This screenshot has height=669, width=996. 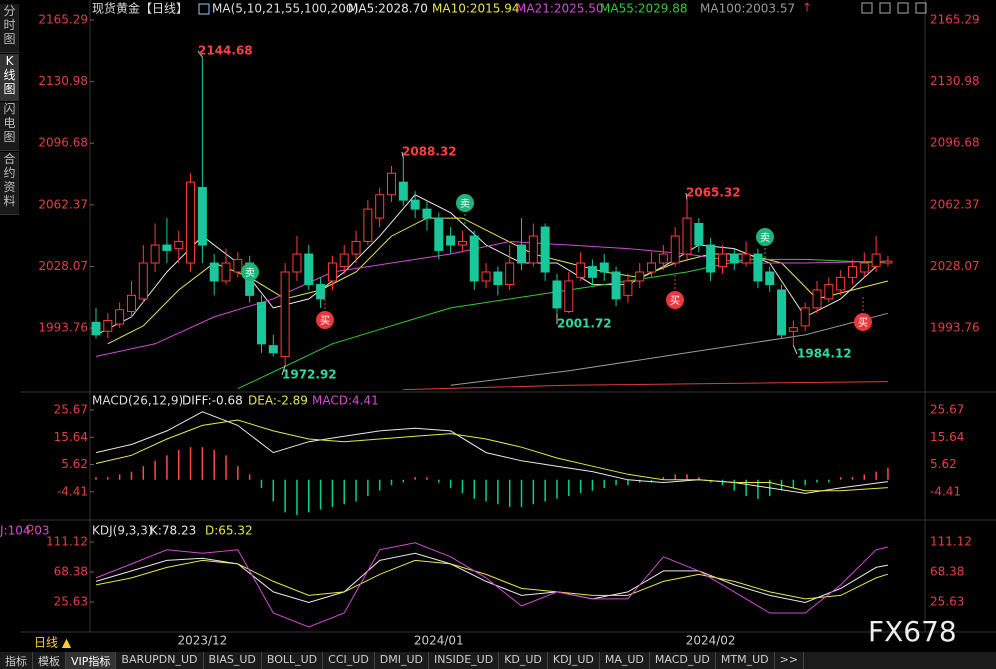 I want to click on extreme-label: 2065.32, so click(x=713, y=193).